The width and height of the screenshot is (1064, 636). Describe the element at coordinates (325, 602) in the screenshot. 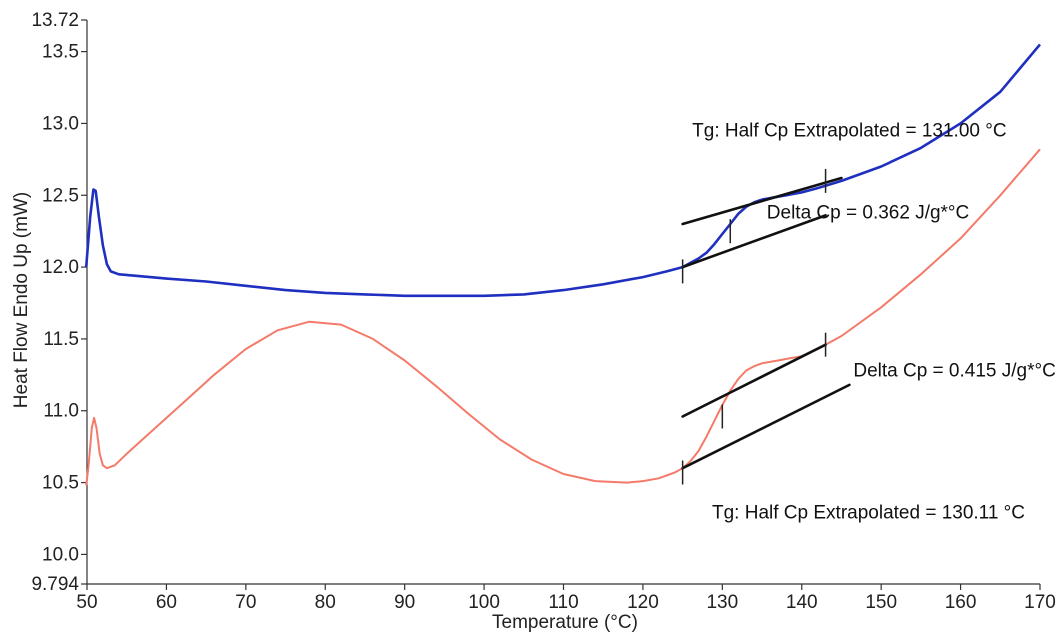

I see `x-tick-label: 80` at that location.